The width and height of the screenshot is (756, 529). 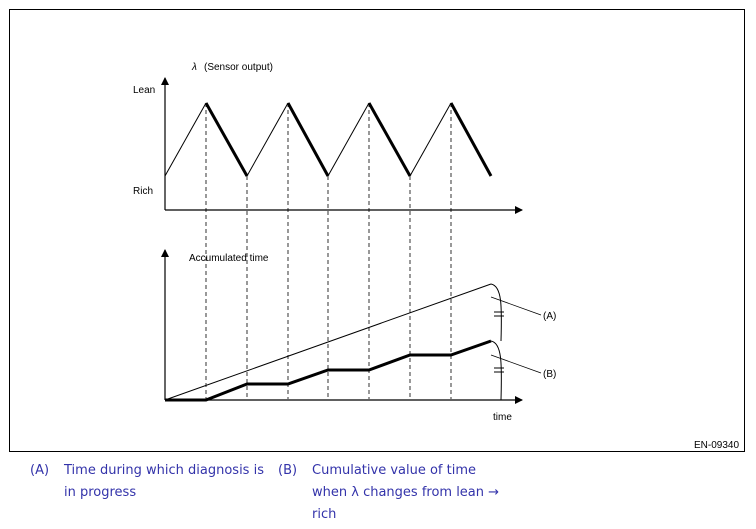 What do you see at coordinates (516, 306) in the screenshot?
I see `leader-a` at bounding box center [516, 306].